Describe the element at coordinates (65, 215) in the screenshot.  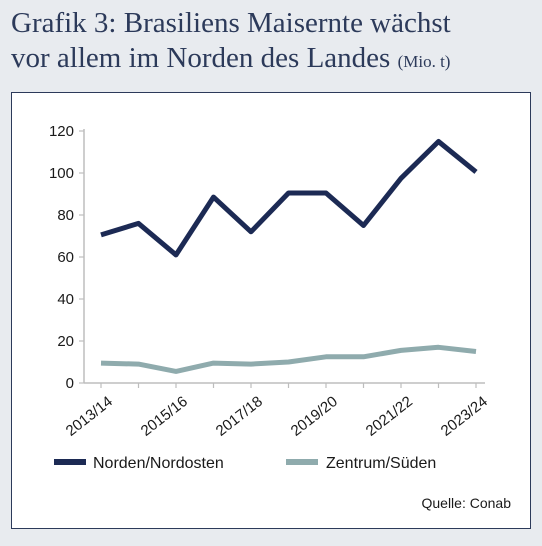
I see `y-tick-label: 80` at that location.